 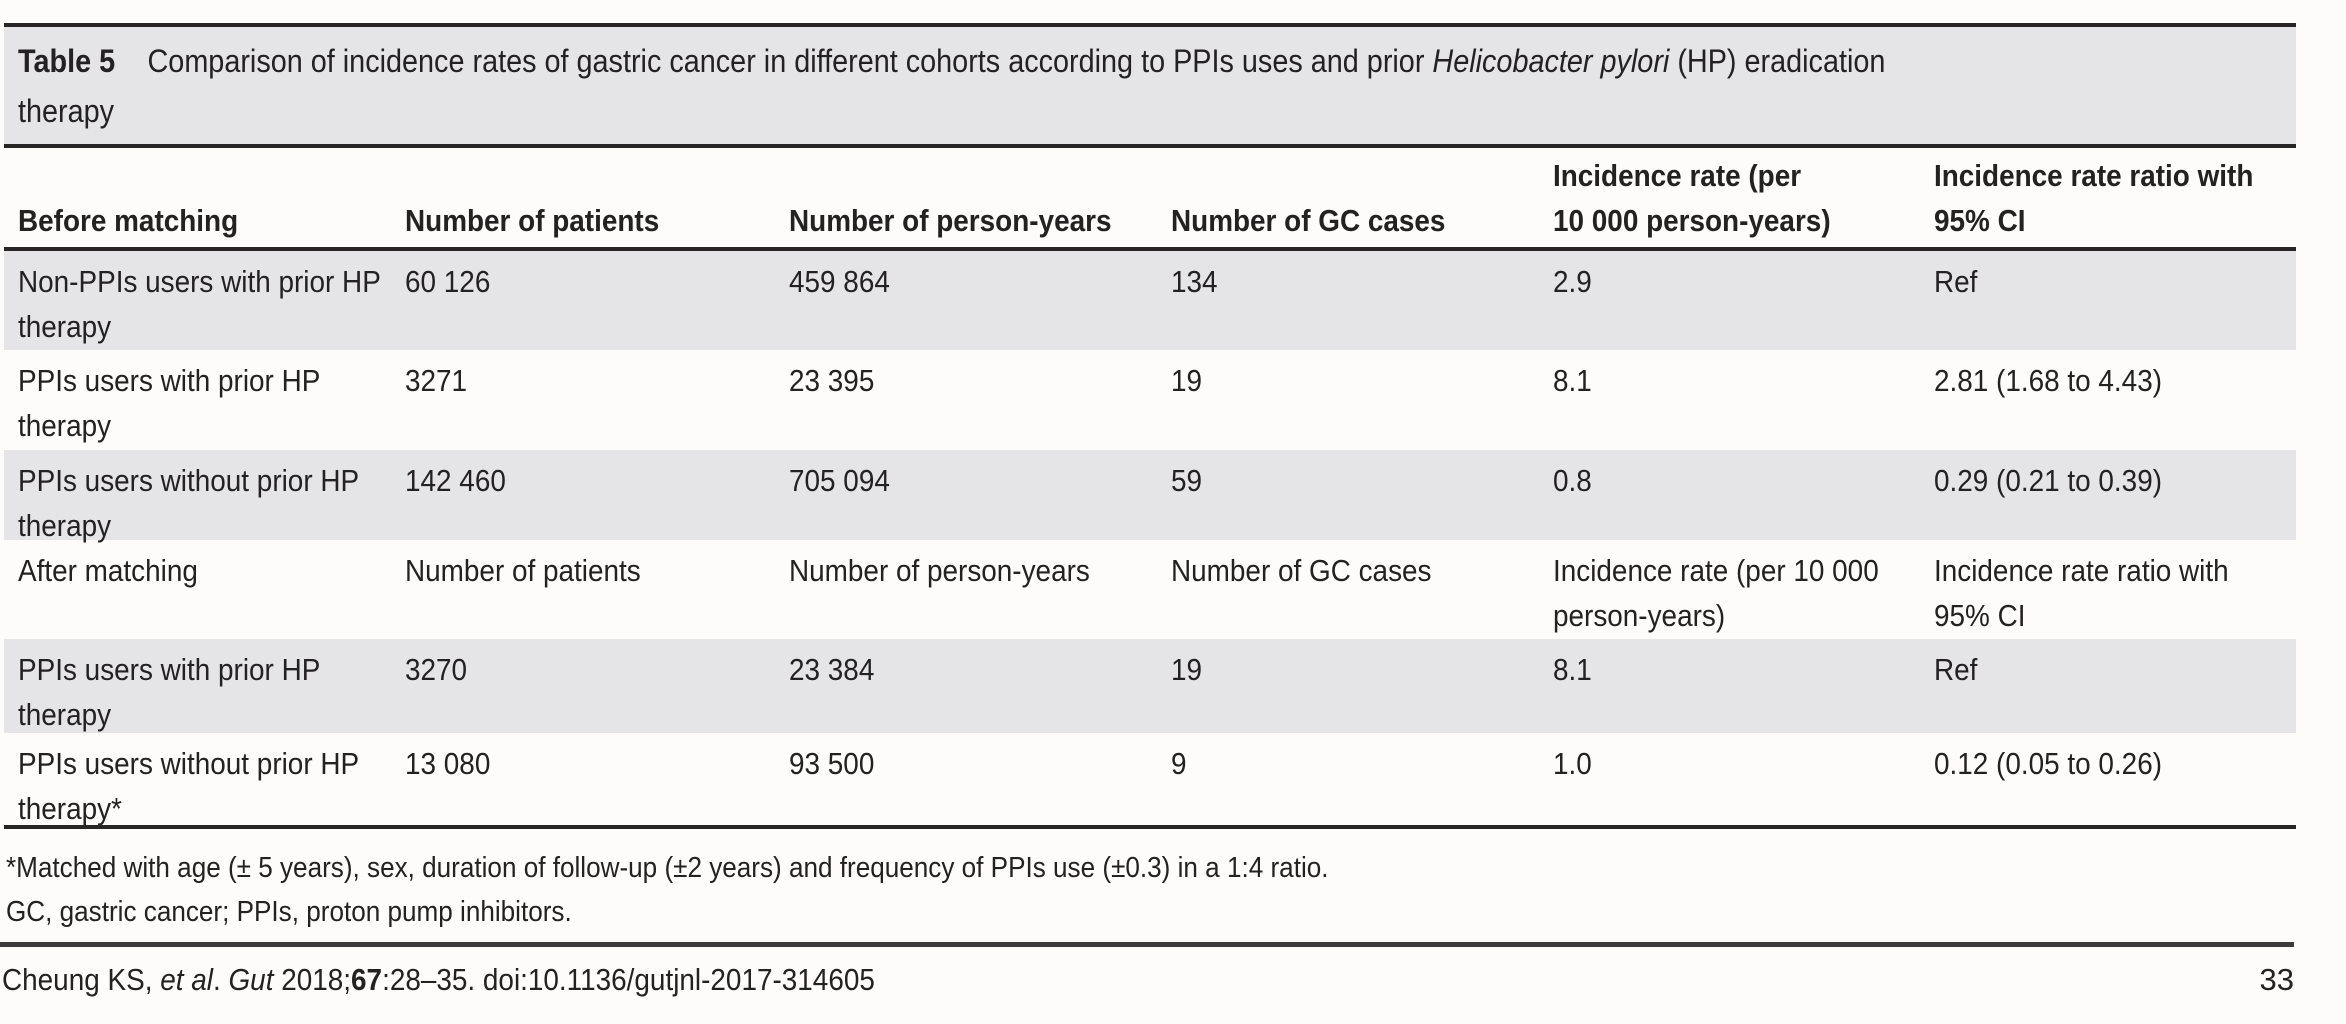 What do you see at coordinates (839, 480) in the screenshot?
I see `value-text: 705 094` at bounding box center [839, 480].